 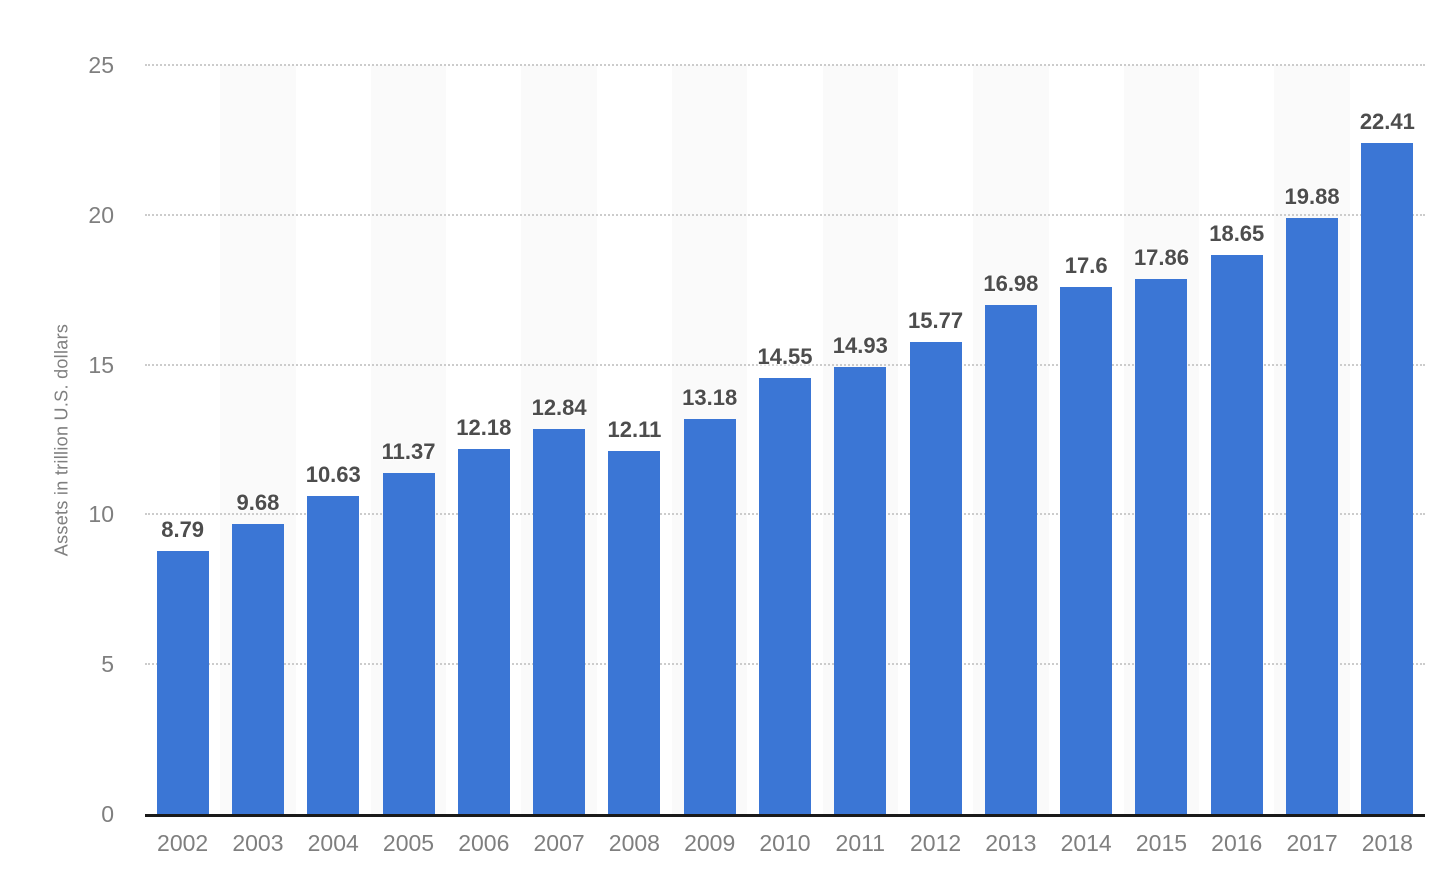 What do you see at coordinates (1161, 843) in the screenshot?
I see `x-axis-tick-label: 2015` at bounding box center [1161, 843].